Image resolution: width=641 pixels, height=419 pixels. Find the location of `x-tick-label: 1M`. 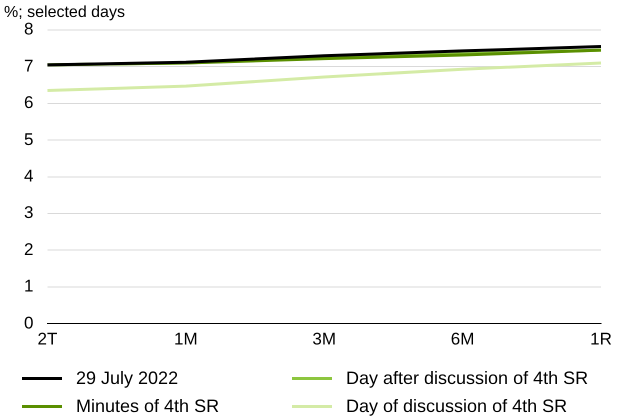

x-tick-label: 1M is located at coordinates (186, 338).